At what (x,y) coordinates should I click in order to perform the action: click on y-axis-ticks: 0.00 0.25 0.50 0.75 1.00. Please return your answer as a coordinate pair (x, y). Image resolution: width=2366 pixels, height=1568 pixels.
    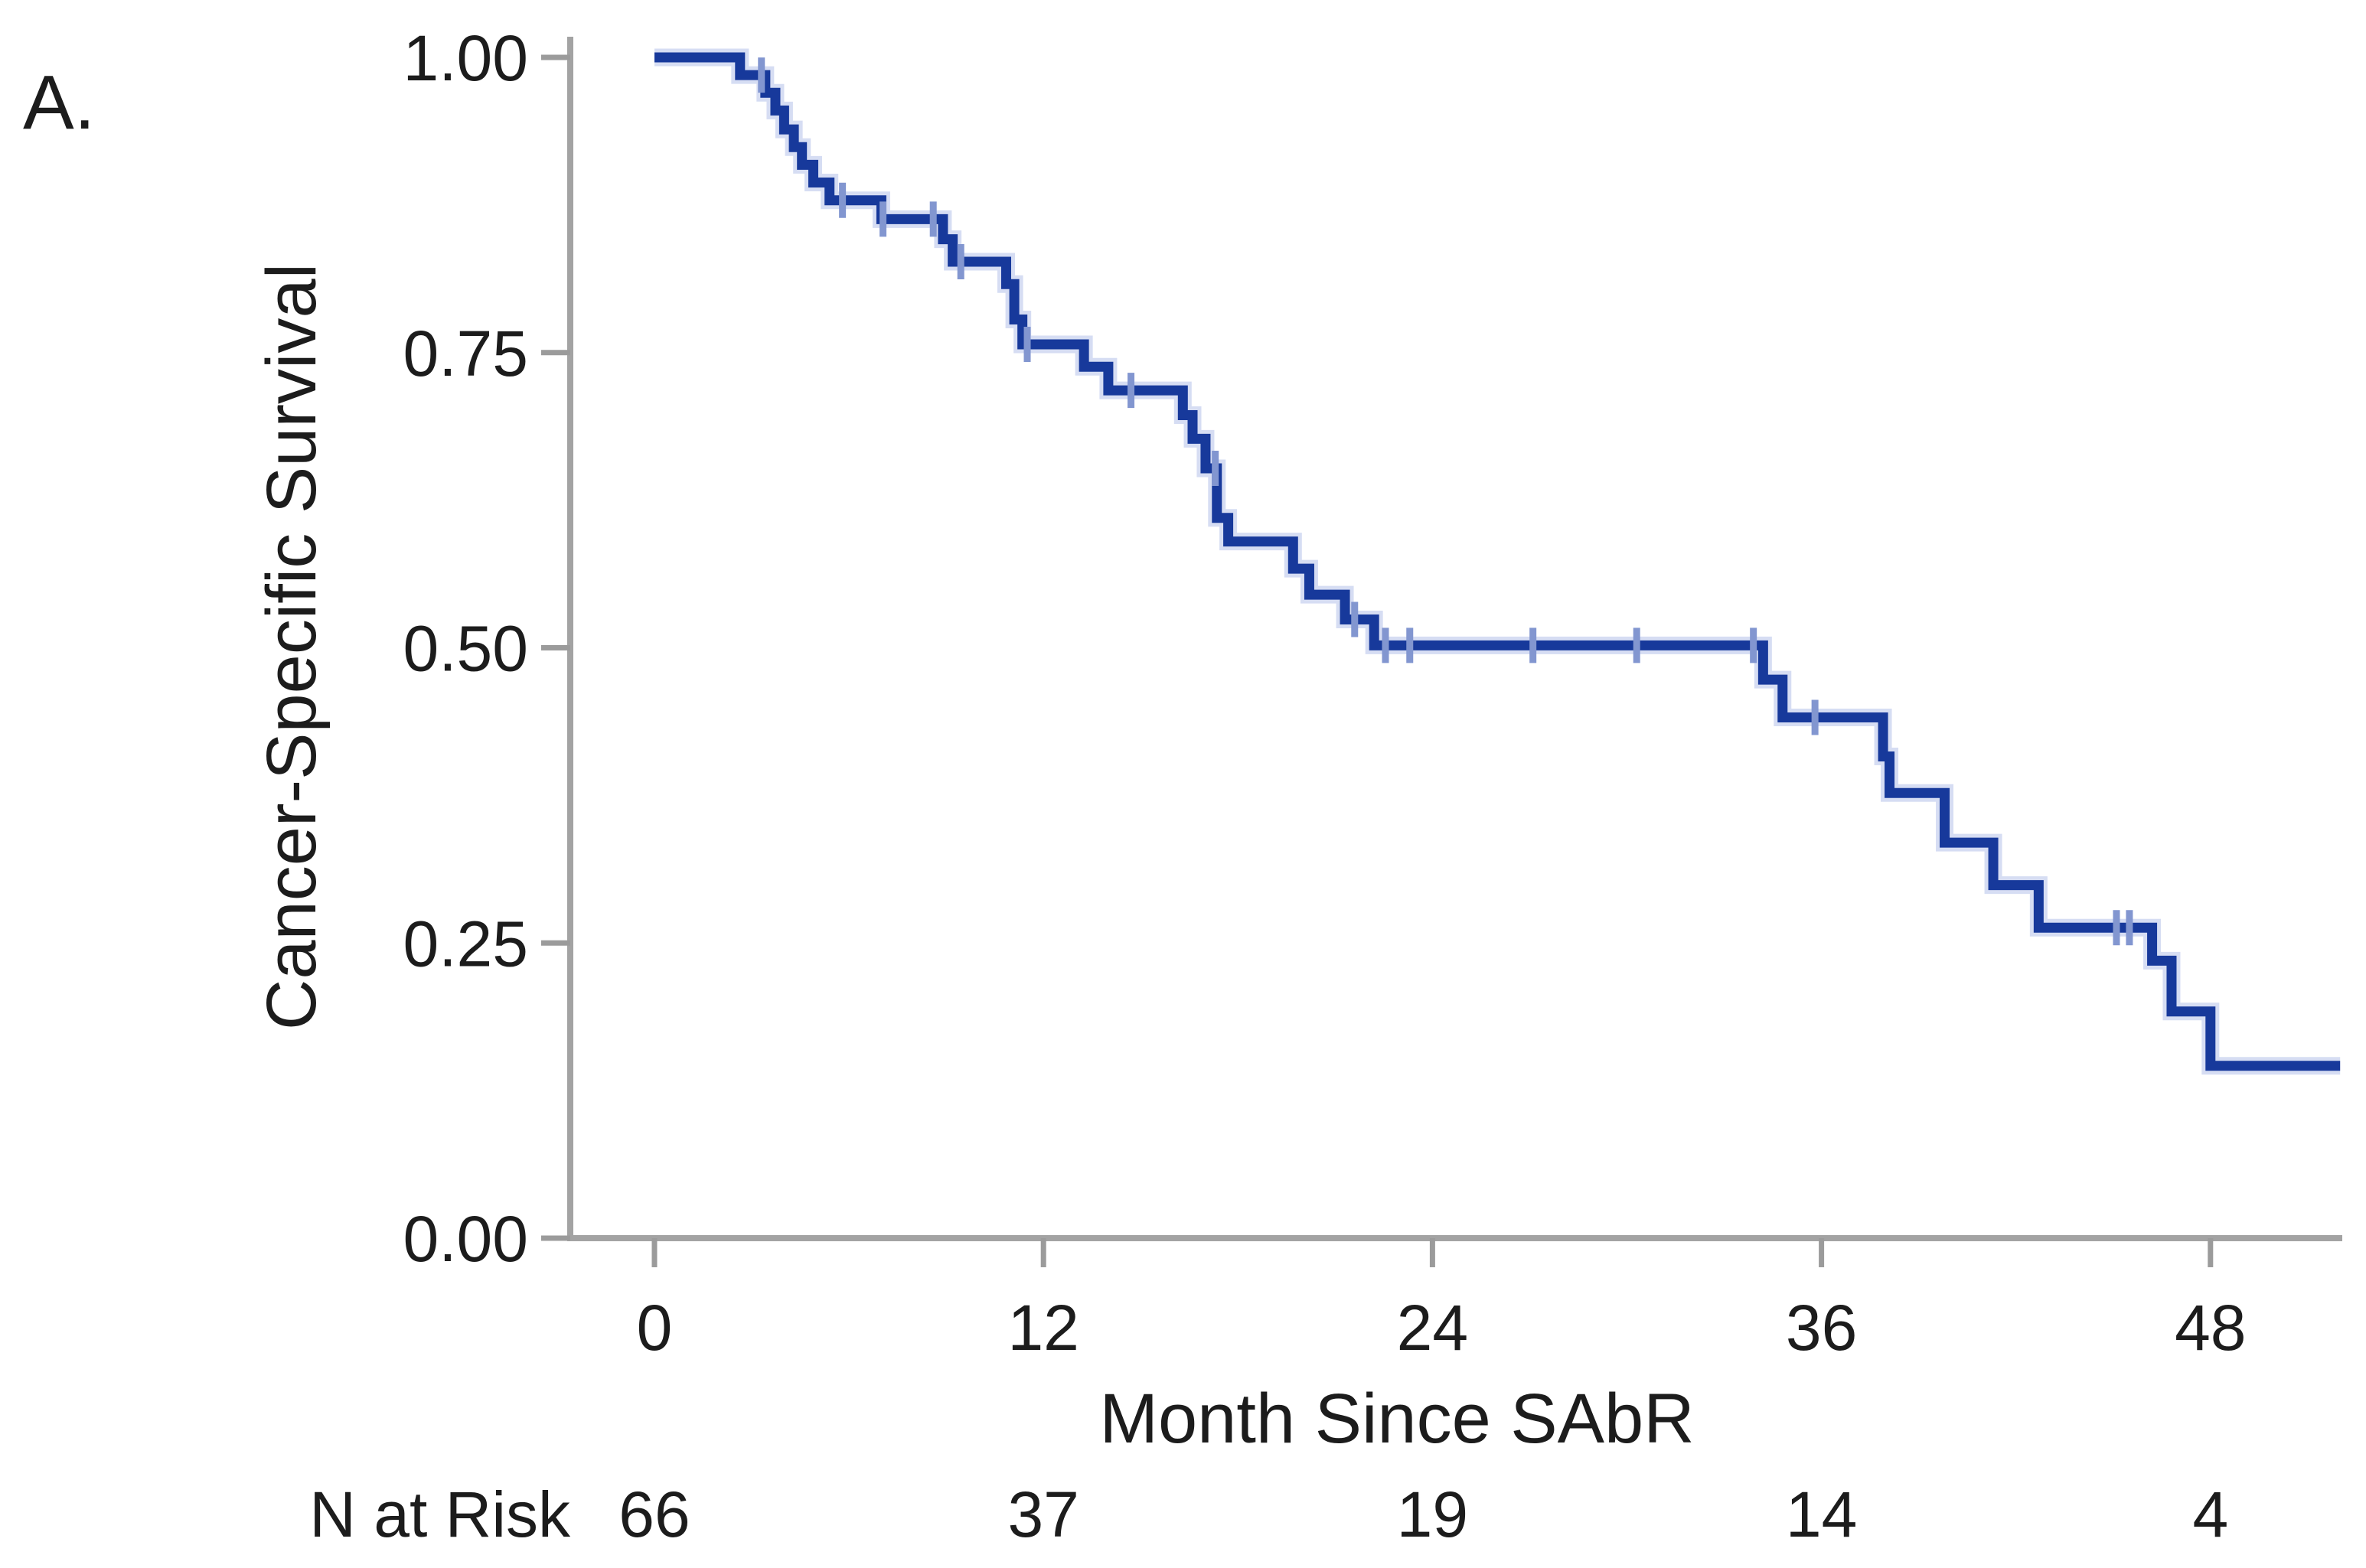
    Looking at the image, I should click on (486, 648).